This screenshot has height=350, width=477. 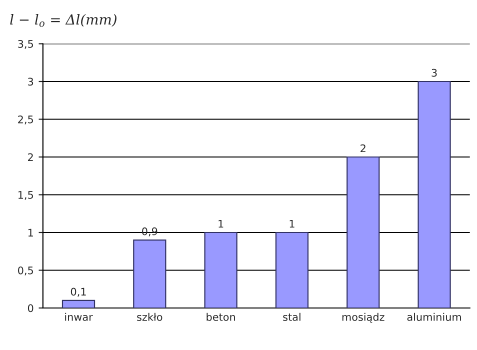 What do you see at coordinates (79, 316) in the screenshot?
I see `x-tick-label: inwar` at bounding box center [79, 316].